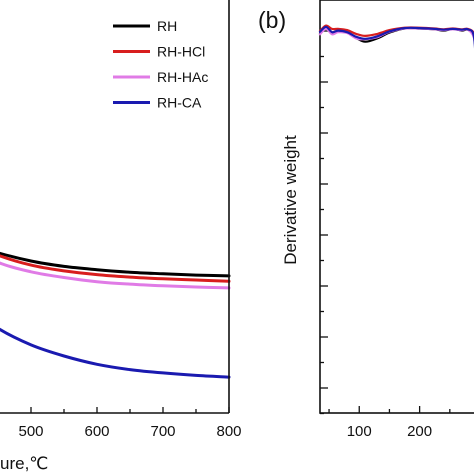  What do you see at coordinates (24, 463) in the screenshot?
I see `panel-a-x-axis-label: ure,℃` at bounding box center [24, 463].